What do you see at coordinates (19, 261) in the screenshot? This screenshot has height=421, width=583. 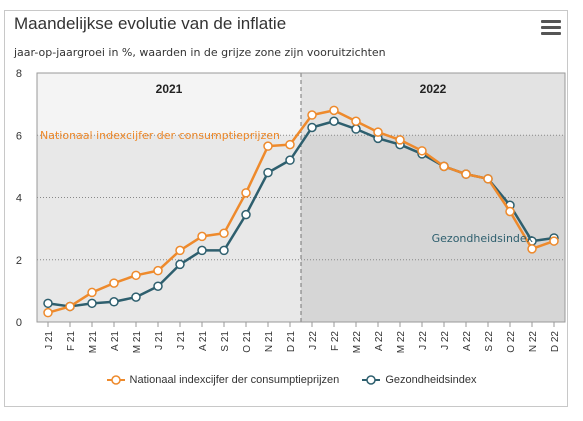 I see `y-tick-label: 2` at bounding box center [19, 261].